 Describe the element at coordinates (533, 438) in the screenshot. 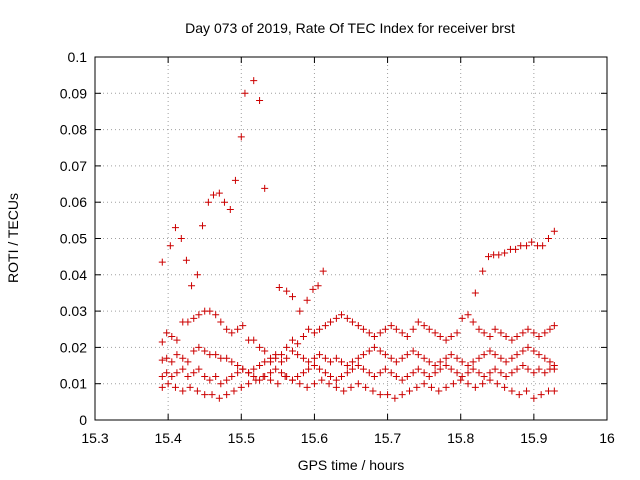

I see `x-tick-label: 15.9` at that location.